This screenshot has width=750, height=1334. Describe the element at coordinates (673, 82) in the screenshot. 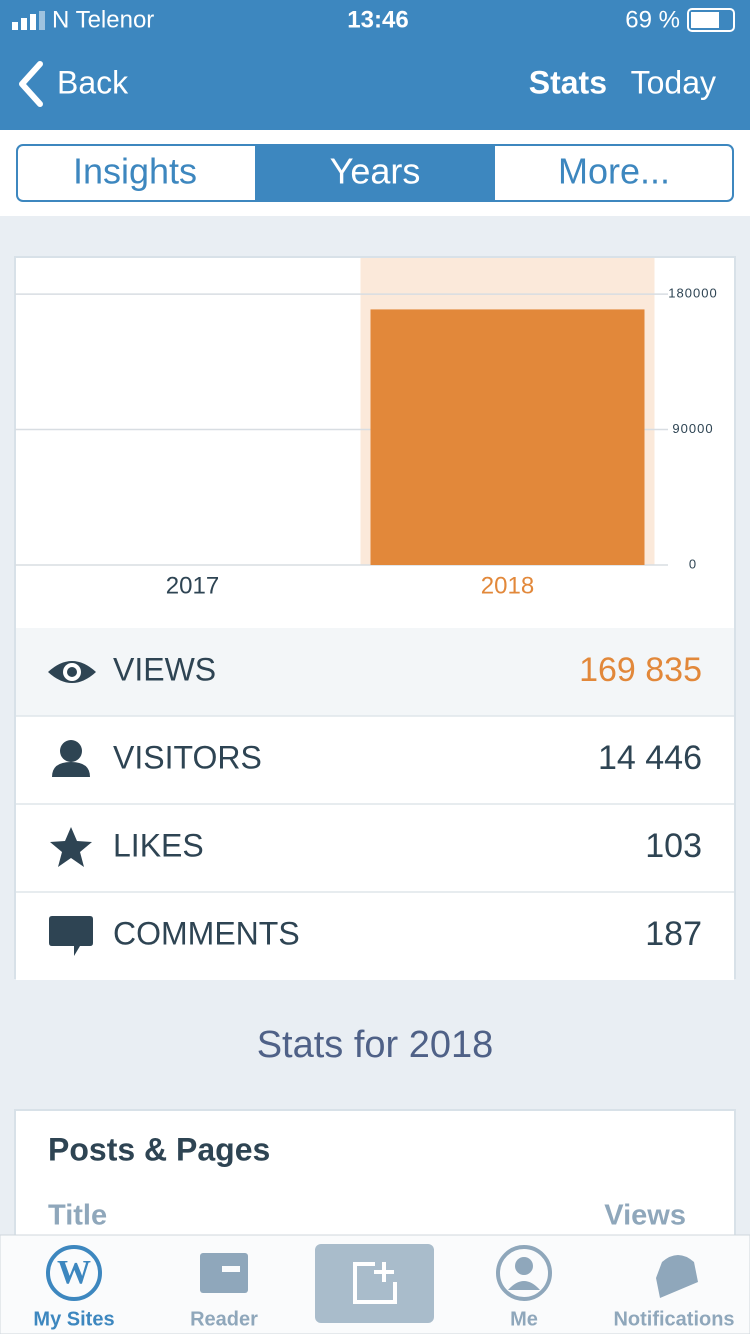

I see `nav-right: Today` at that location.